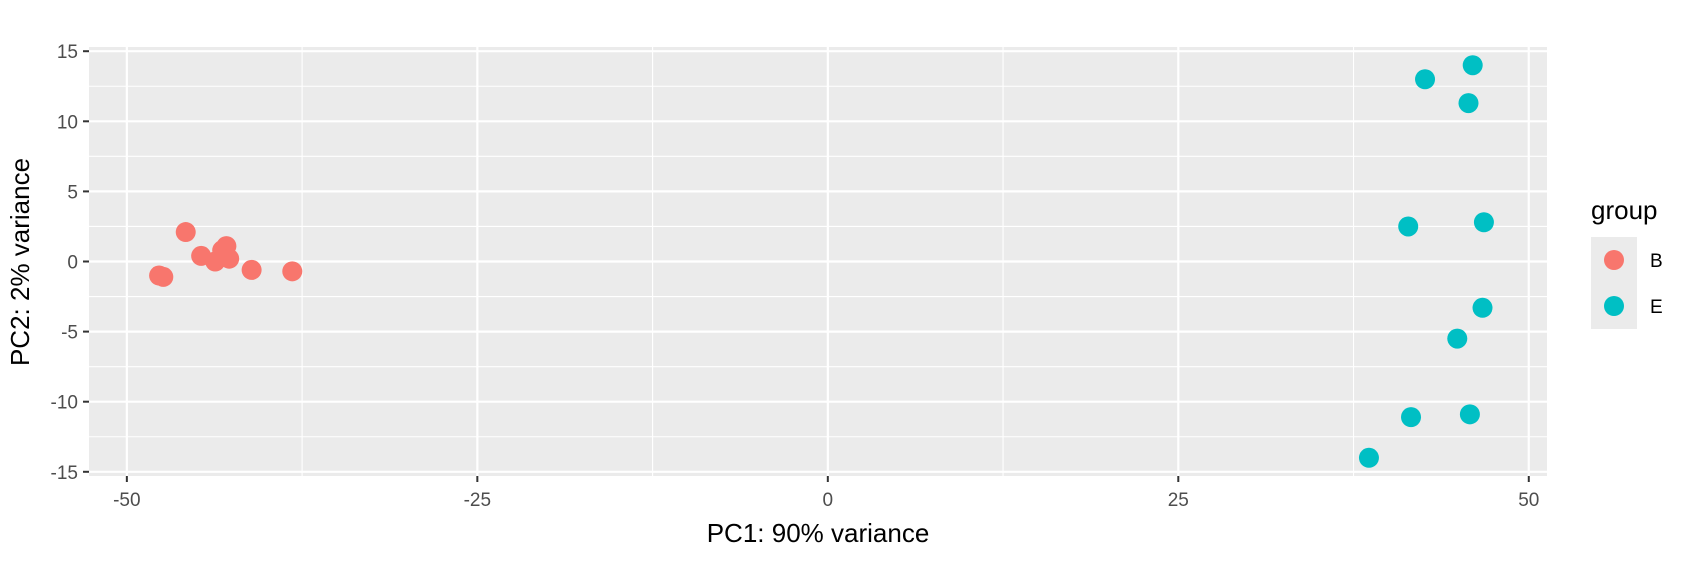 The height and width of the screenshot is (568, 1684). Describe the element at coordinates (20, 262) in the screenshot. I see `y-axis-title: PC2: 2% variance` at that location.